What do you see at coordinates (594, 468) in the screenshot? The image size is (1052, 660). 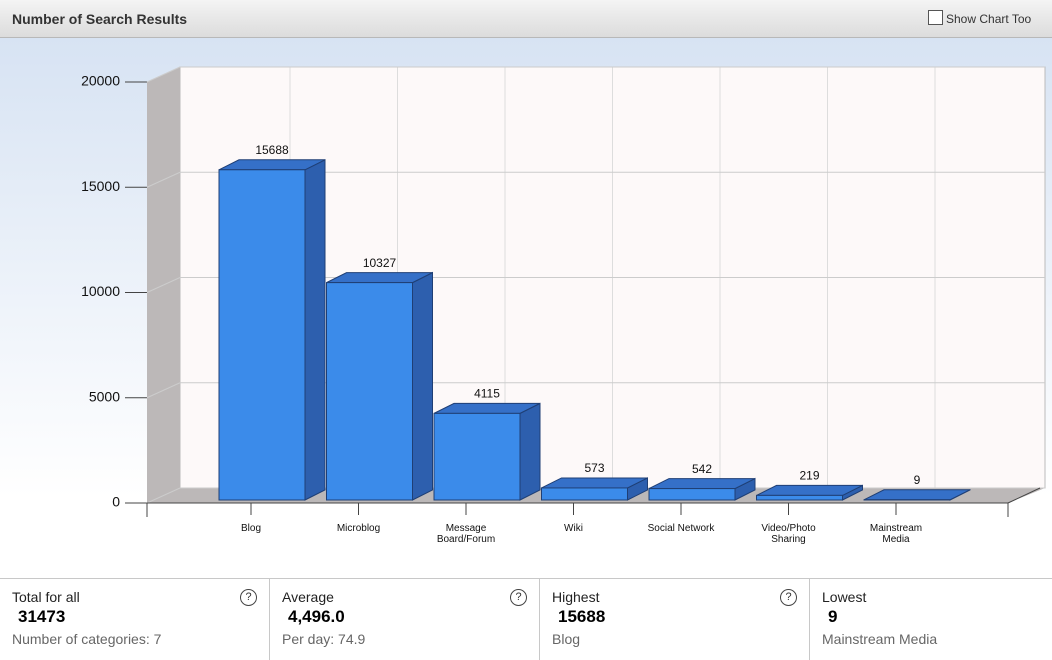 I see `value-label: 573` at bounding box center [594, 468].